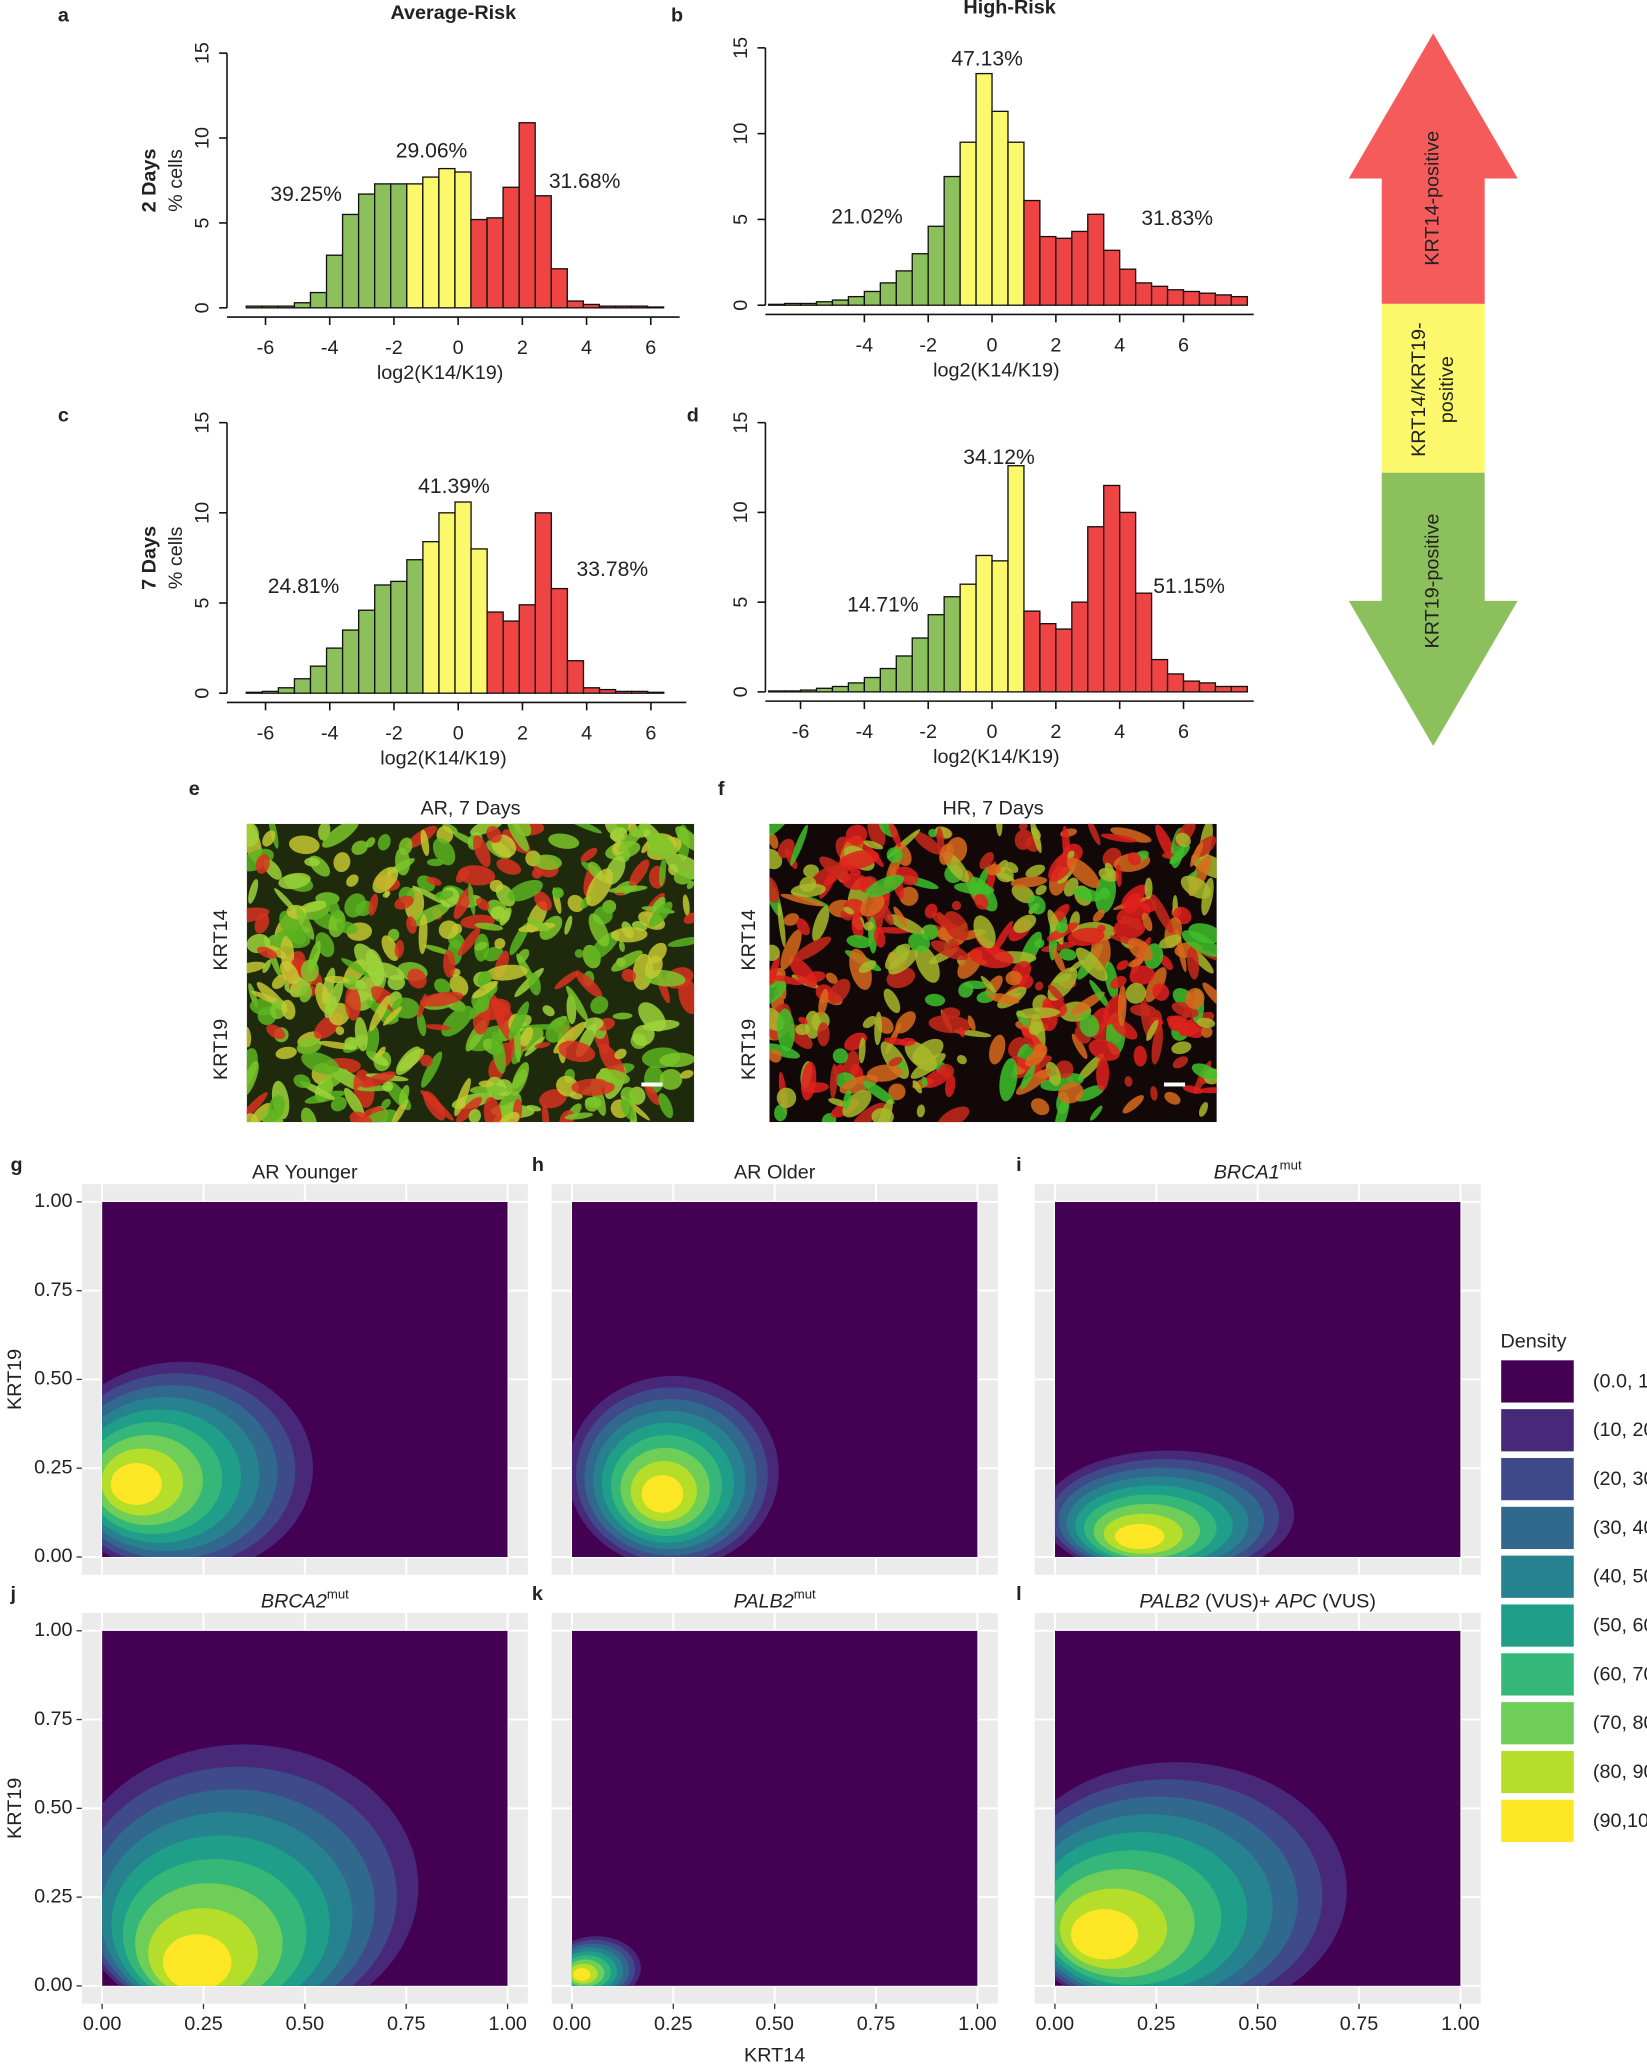 This screenshot has height=2070, width=1647. Describe the element at coordinates (1055, 345) in the screenshot. I see `x-tick-label: 2` at that location.